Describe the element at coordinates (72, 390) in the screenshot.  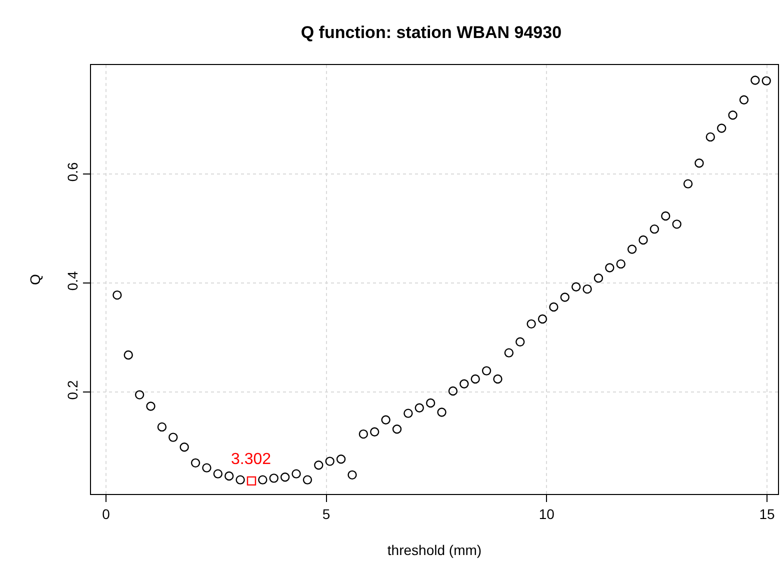
I see `y-tick-label: 0.2` at that location.